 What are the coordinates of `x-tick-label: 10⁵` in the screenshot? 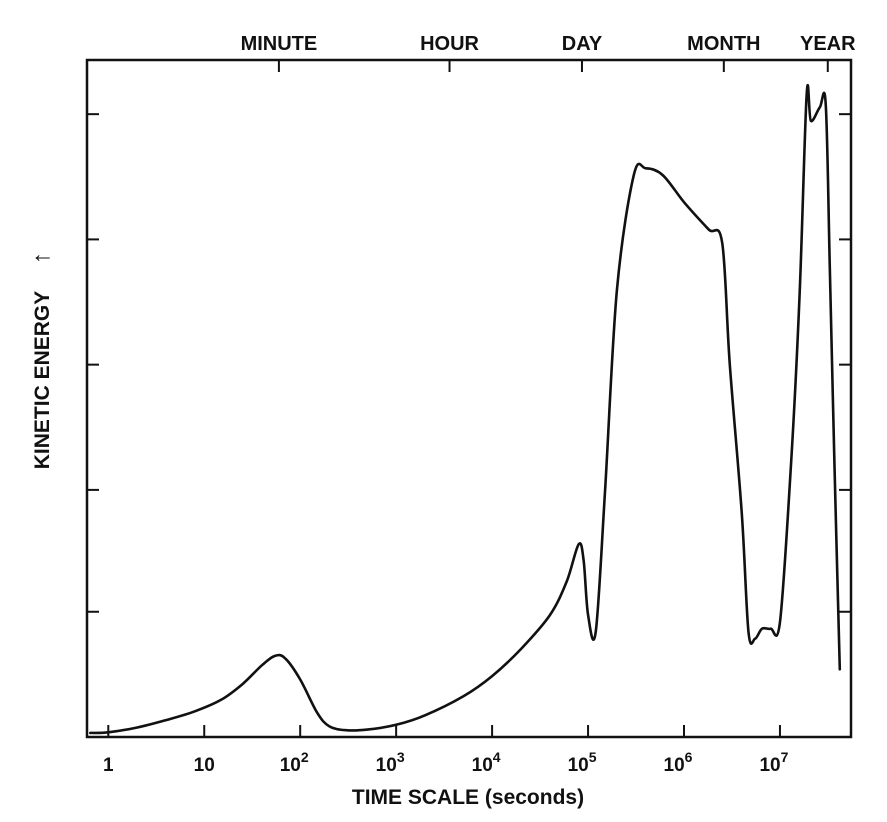 It's located at (582, 762).